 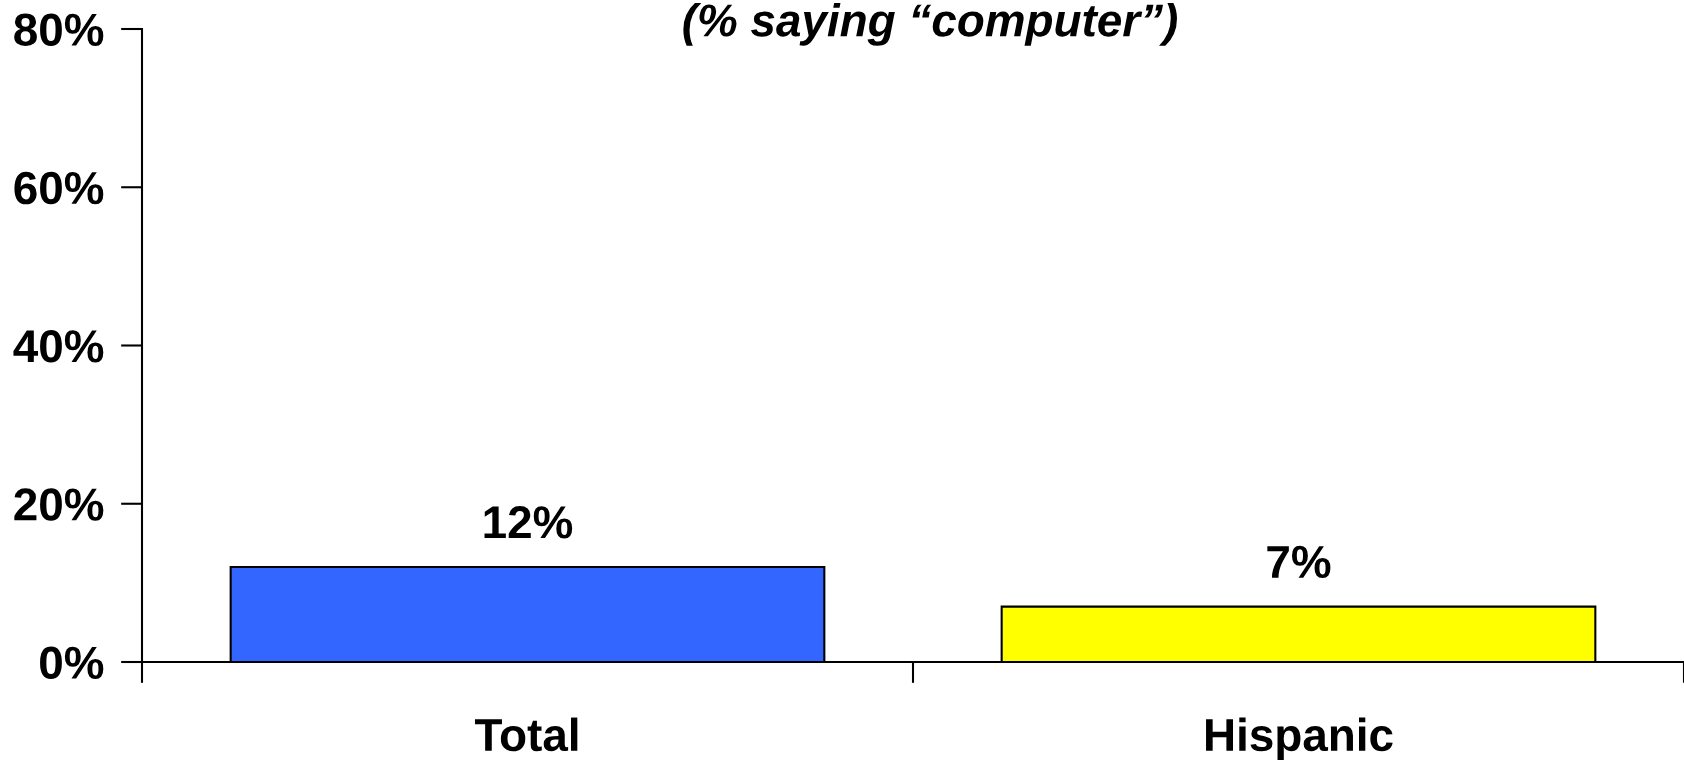 I want to click on y-tick-label: 40%, so click(x=58, y=346).